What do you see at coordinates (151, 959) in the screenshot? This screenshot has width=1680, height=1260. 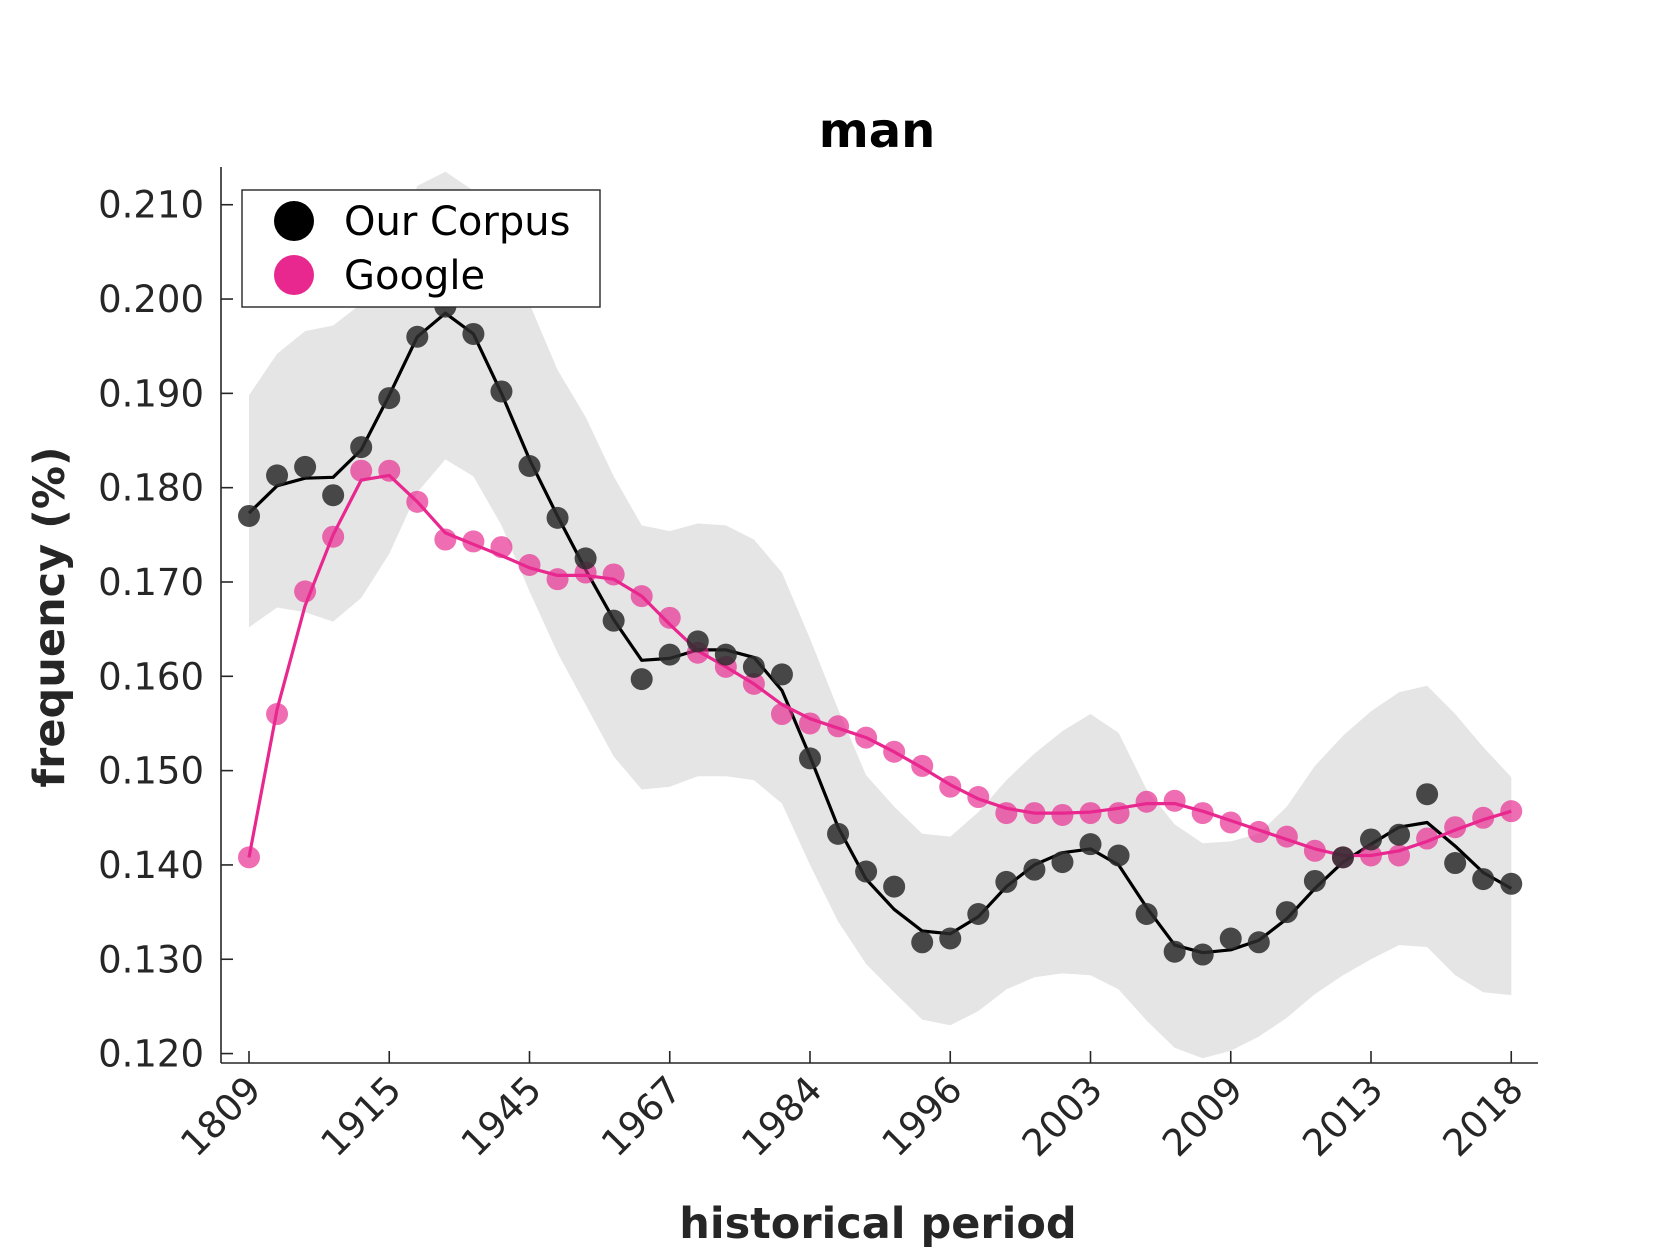 I see `y-tick-label: 0.130` at bounding box center [151, 959].